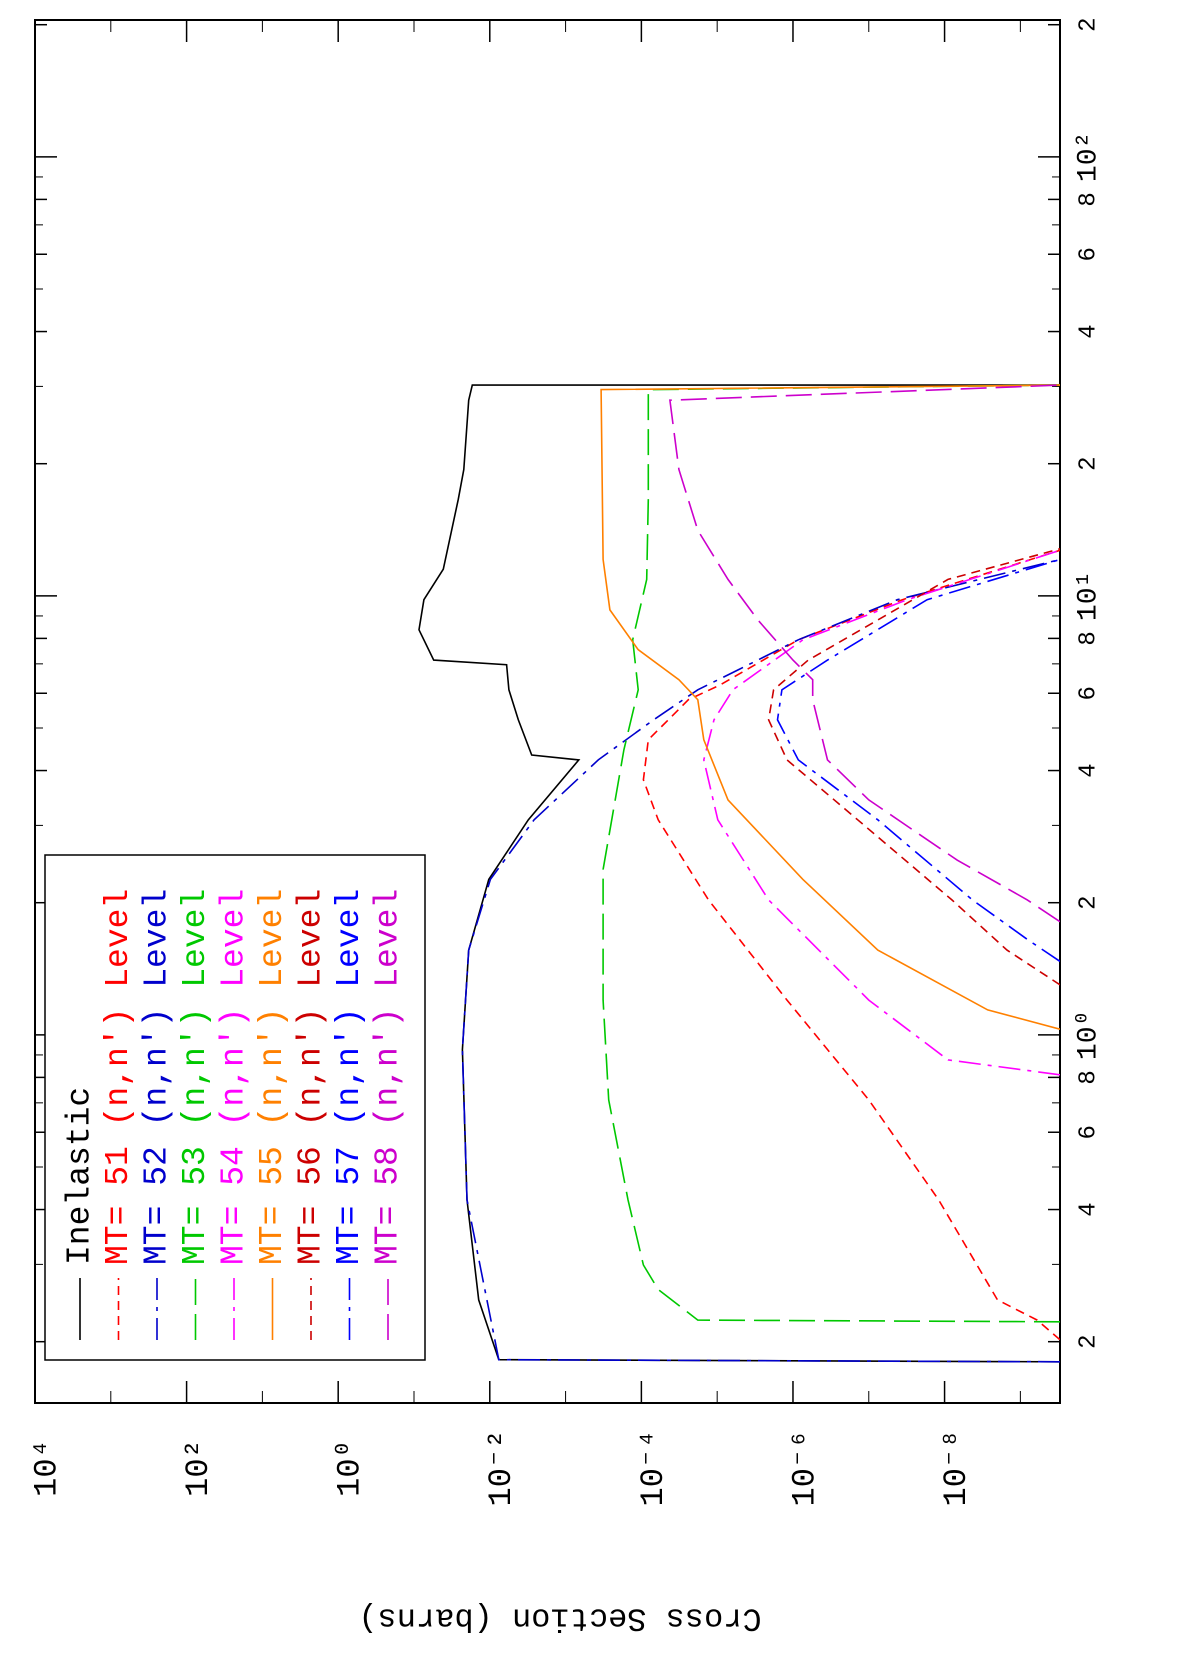 This screenshot has width=1191, height=1669. I want to click on y-tick-label: 10², so click(198, 1468).